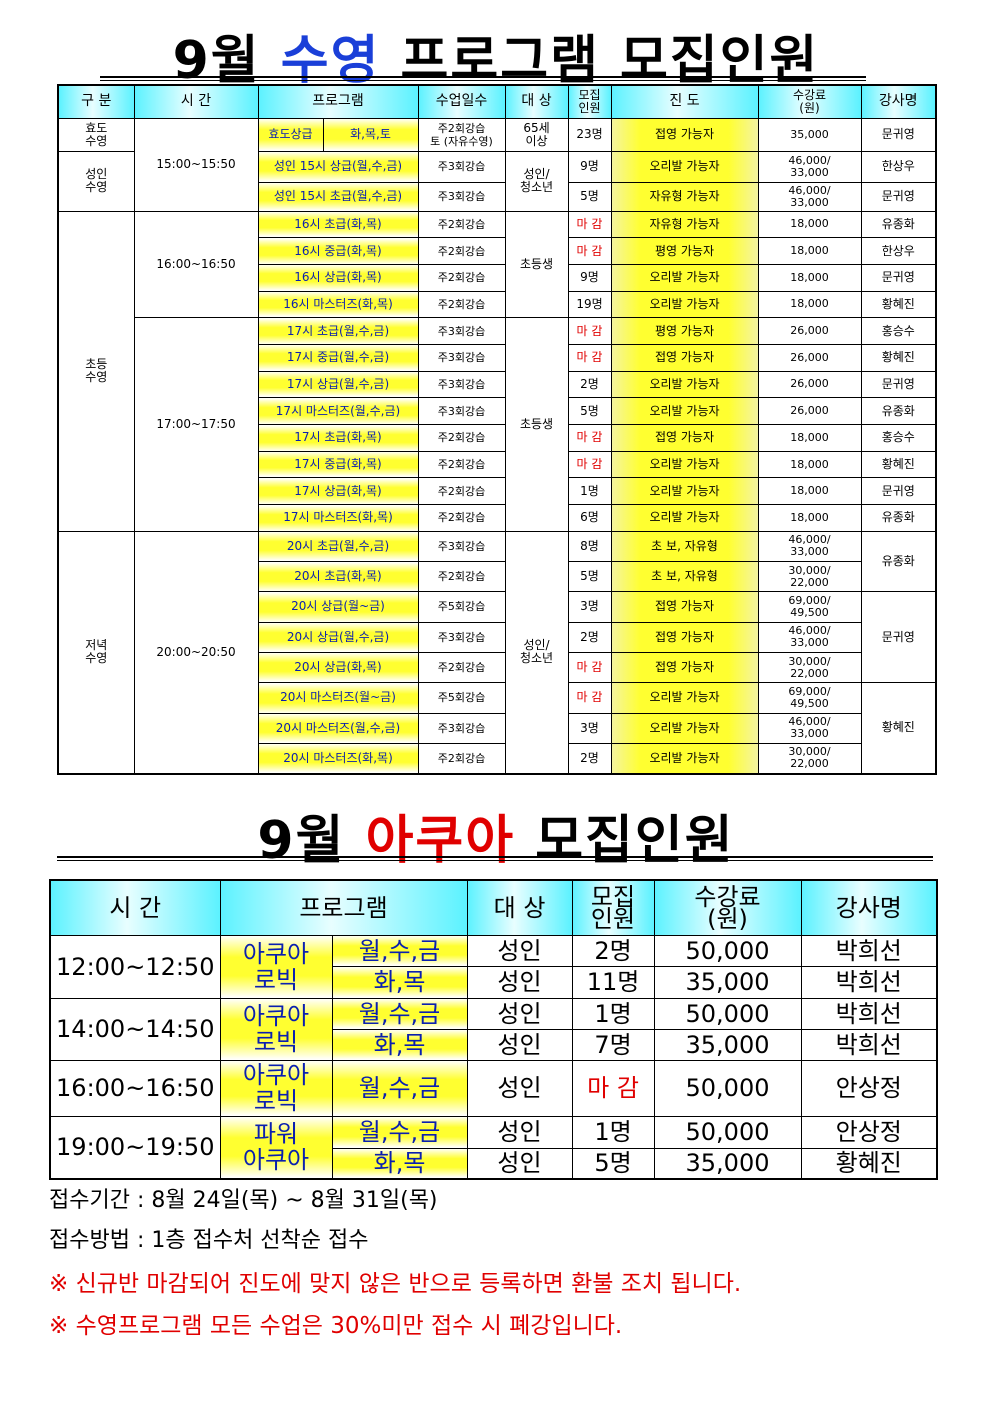 The image size is (992, 1403). Describe the element at coordinates (497, 491) in the screenshot. I see `table-row: 17시 상급(화,목) 주2회강습 1명 오리발 가능자 18,000 문귀영` at that location.